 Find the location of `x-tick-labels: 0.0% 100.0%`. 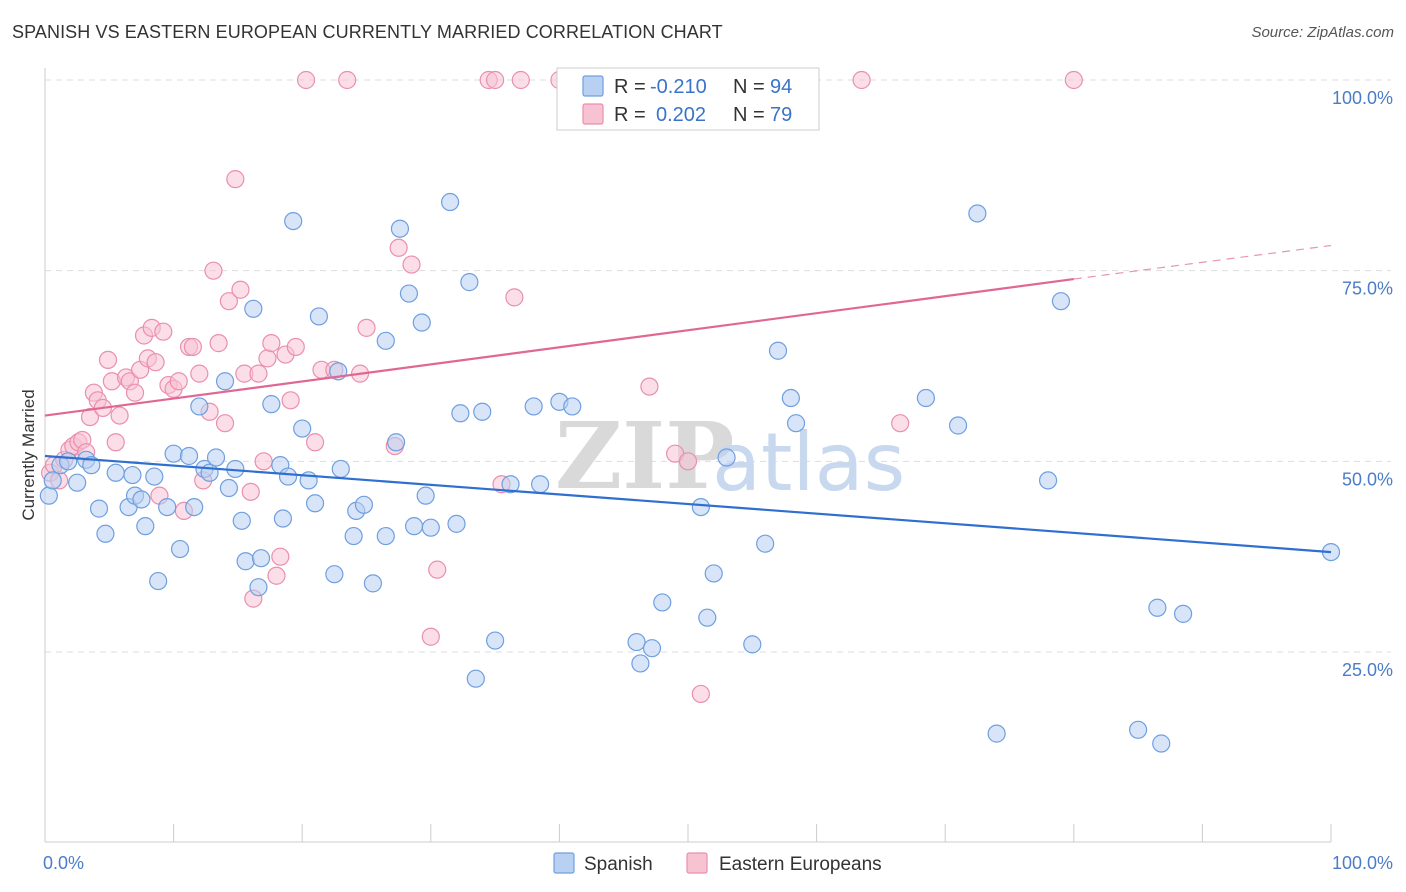

x-tick-labels: 0.0% 100.0% is located at coordinates (718, 863).